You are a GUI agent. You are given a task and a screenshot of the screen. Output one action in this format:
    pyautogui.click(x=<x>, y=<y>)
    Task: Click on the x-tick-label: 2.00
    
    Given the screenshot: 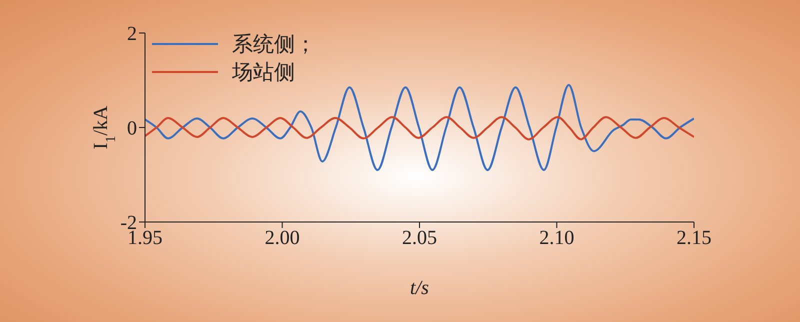 What is the action you would take?
    pyautogui.click(x=282, y=238)
    